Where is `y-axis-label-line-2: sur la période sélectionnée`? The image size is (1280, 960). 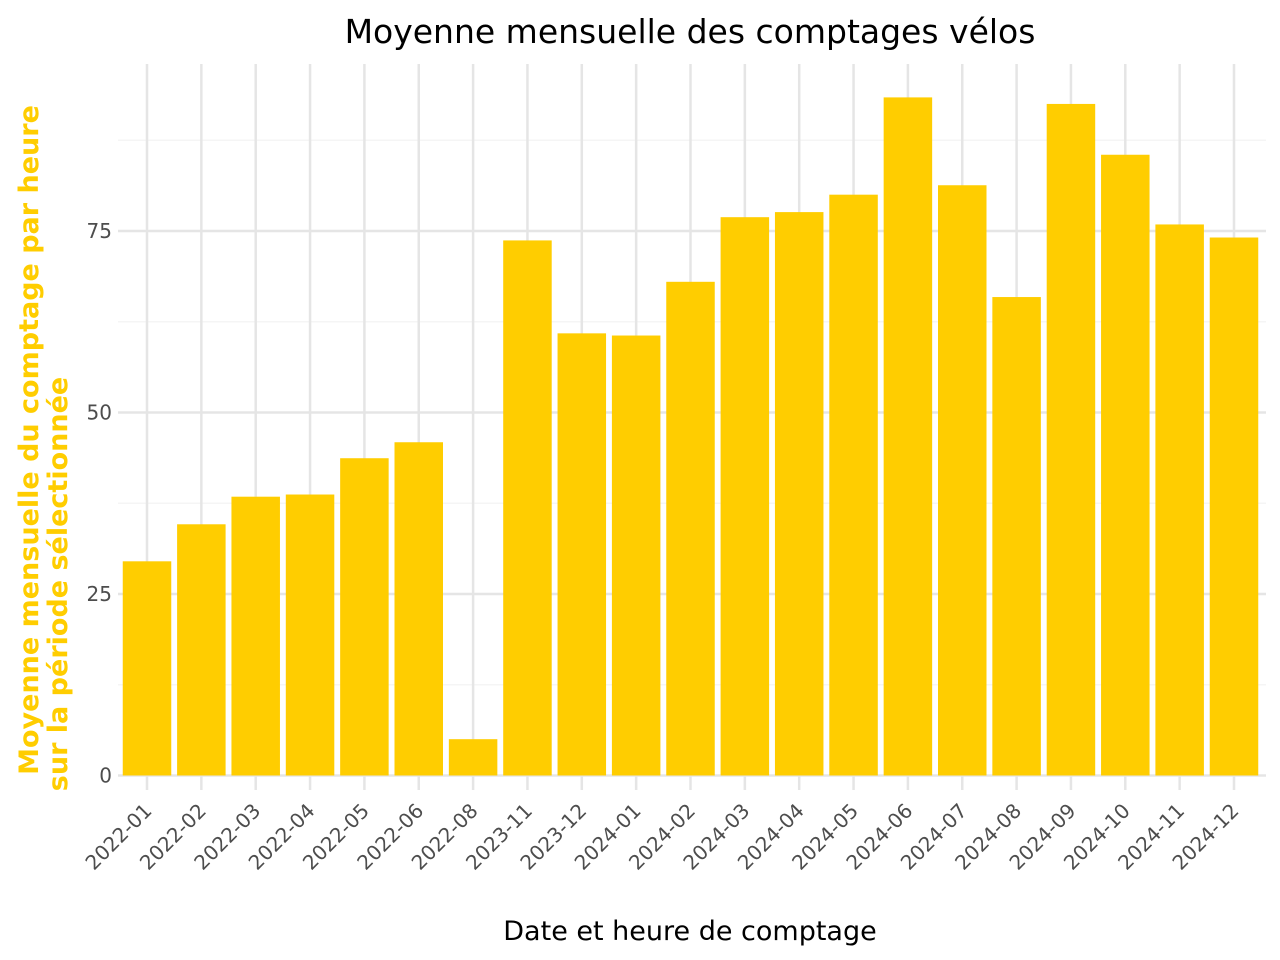 y-axis-label-line-2: sur la période sélectionnée is located at coordinates (58, 584).